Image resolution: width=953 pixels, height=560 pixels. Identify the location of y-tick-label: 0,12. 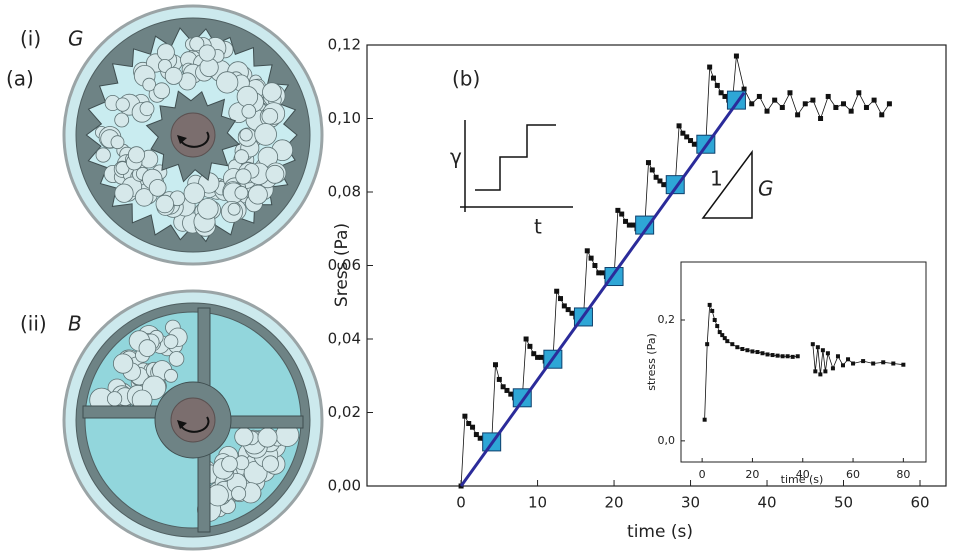
(344, 45).